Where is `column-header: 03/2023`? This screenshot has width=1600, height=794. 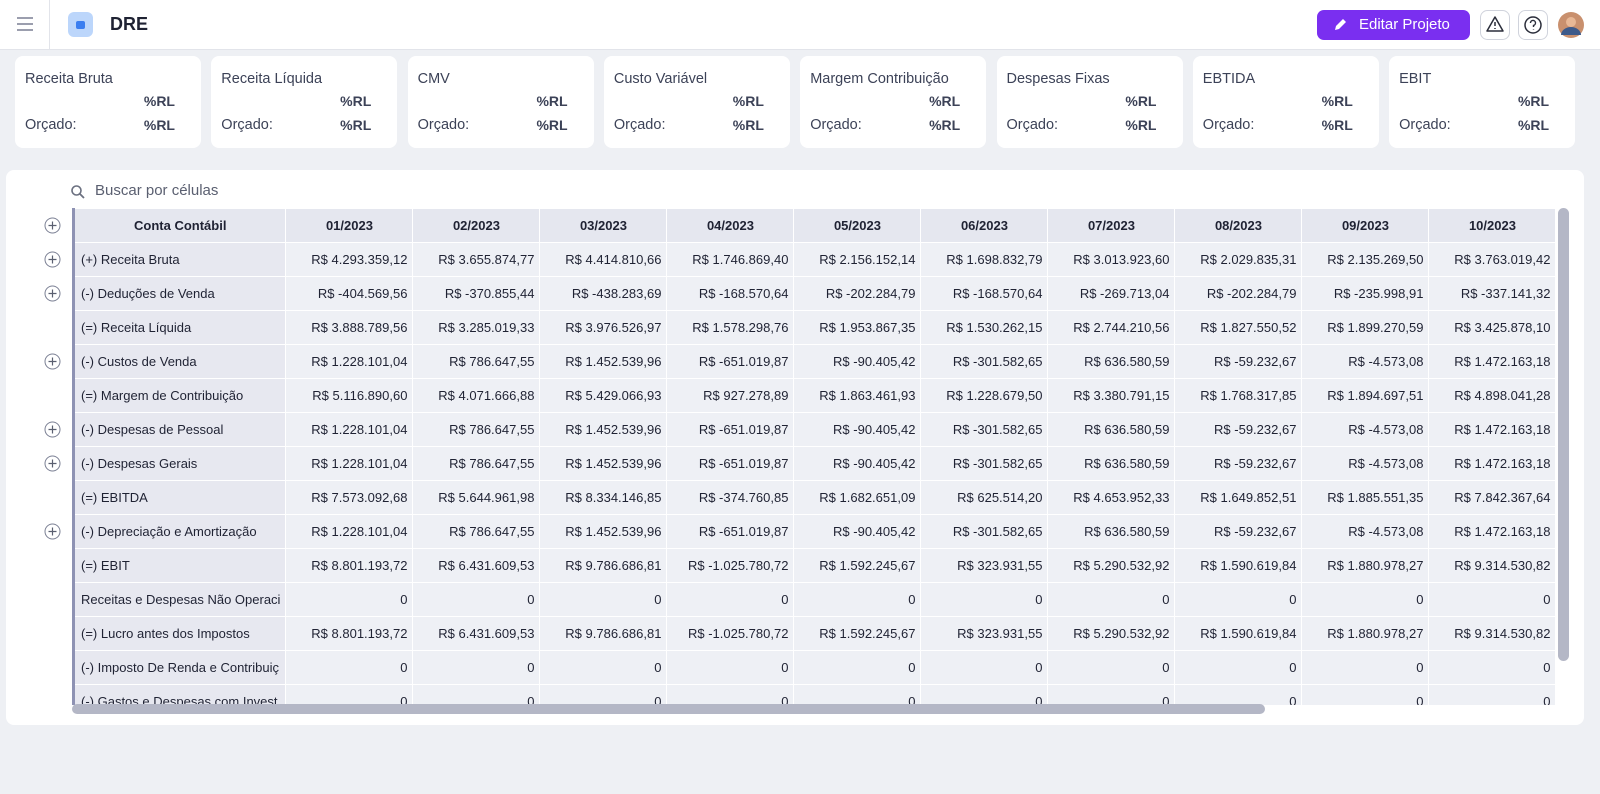 column-header: 03/2023 is located at coordinates (603, 225).